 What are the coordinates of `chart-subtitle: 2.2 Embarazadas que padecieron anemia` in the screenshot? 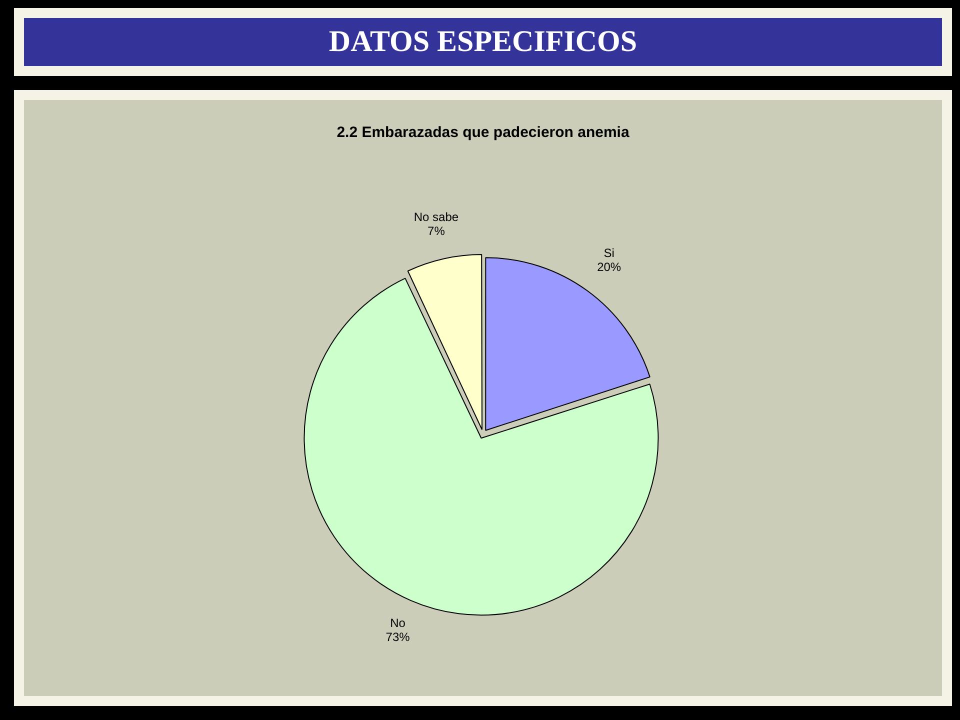 It's located at (483, 133).